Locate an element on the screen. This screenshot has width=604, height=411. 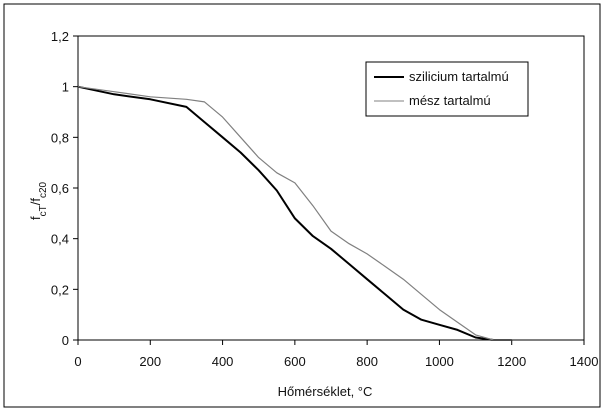
x-tick-label: 0 is located at coordinates (77, 361).